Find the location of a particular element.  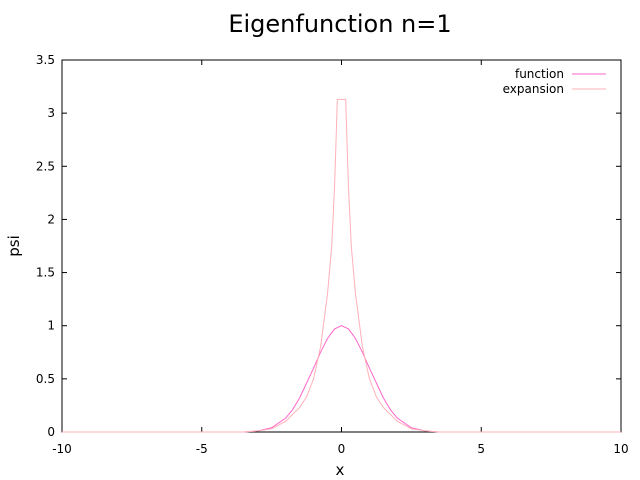

y-axis-label: psi is located at coordinates (14, 246).